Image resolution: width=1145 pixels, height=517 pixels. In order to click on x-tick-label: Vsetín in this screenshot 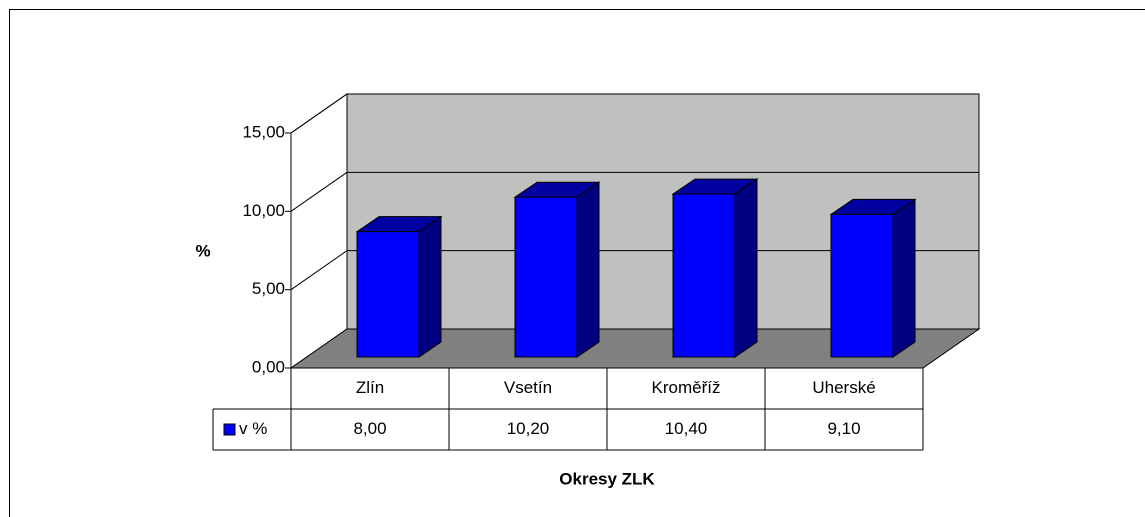, I will do `click(528, 387)`.